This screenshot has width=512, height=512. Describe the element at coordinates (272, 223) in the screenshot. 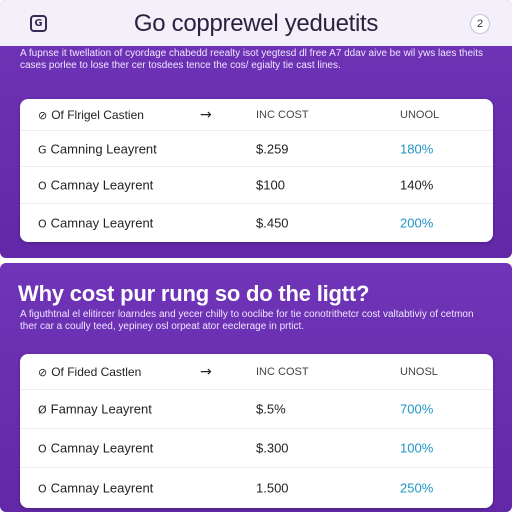

I see `row-cost: $.450` at that location.